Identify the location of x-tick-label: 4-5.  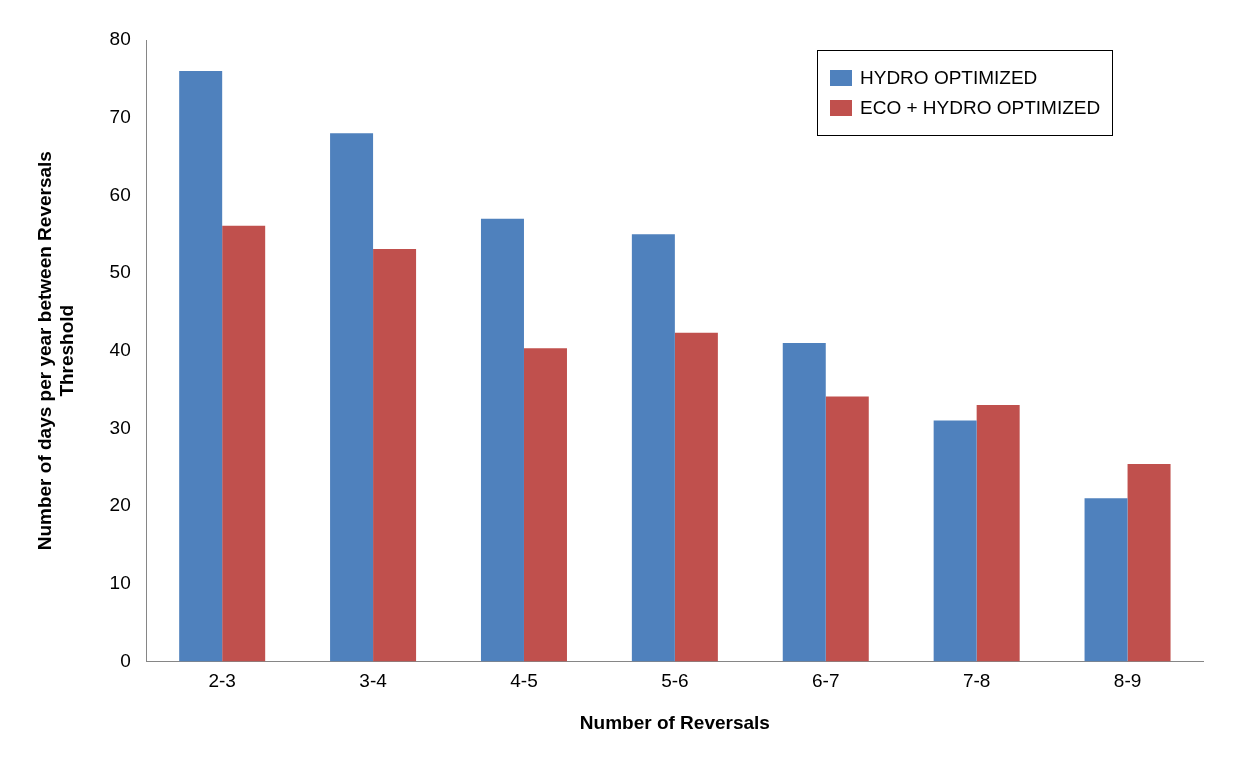
(524, 681).